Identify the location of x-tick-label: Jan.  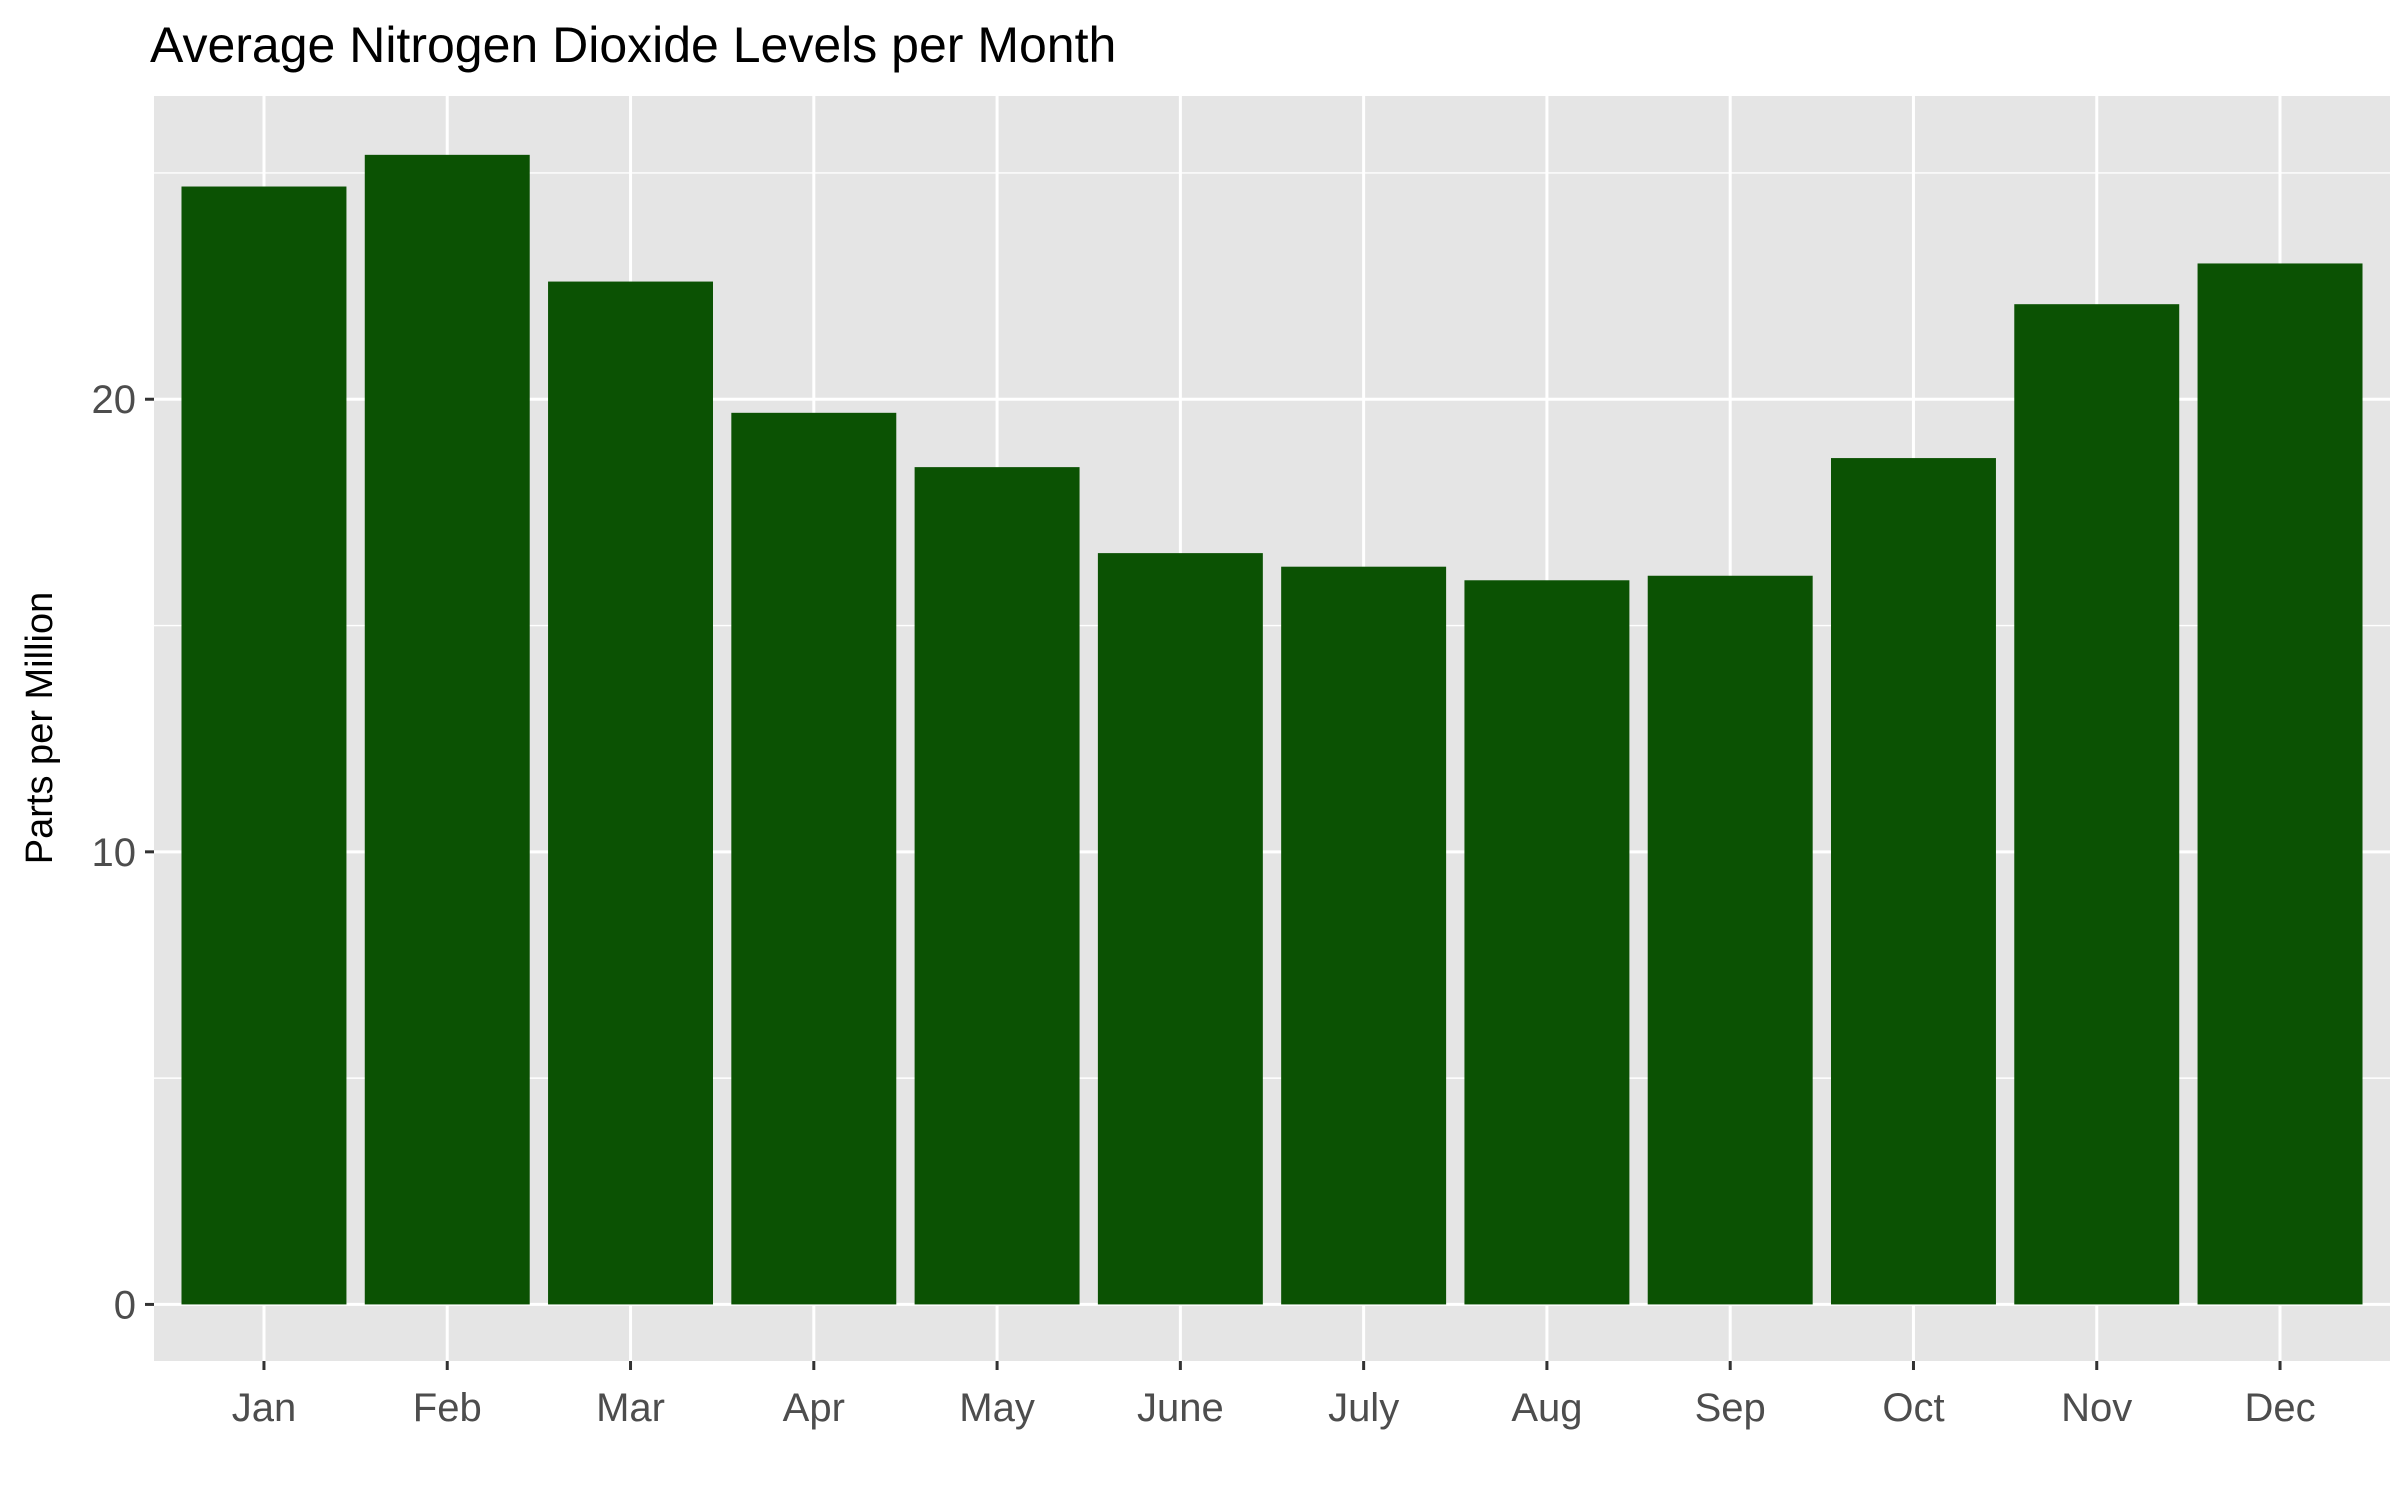
(264, 1408).